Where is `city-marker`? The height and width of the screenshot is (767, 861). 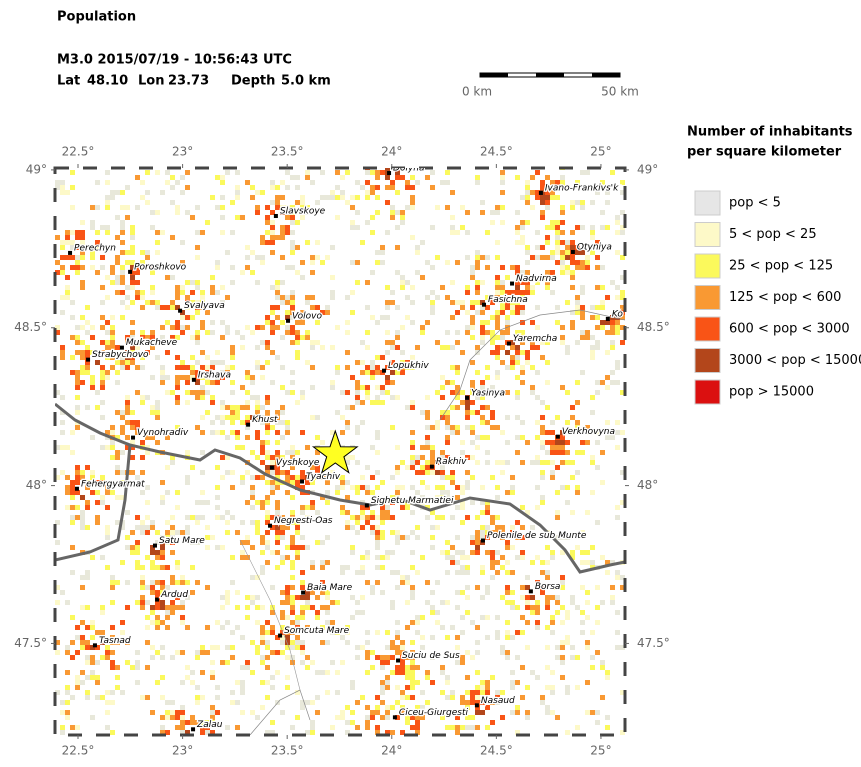
city-marker is located at coordinates (154, 545).